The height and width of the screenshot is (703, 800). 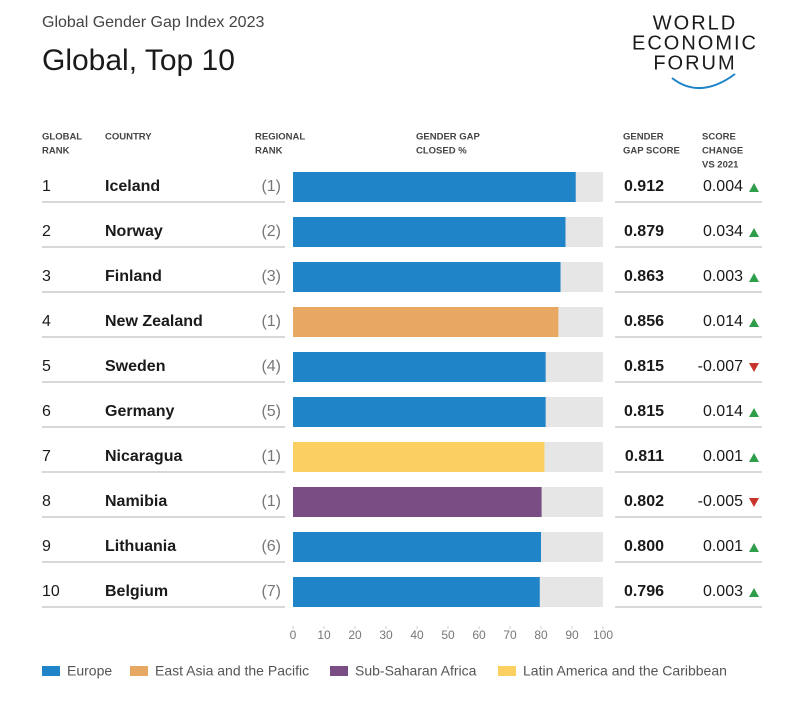 I want to click on global-rank: 3, so click(x=46, y=276).